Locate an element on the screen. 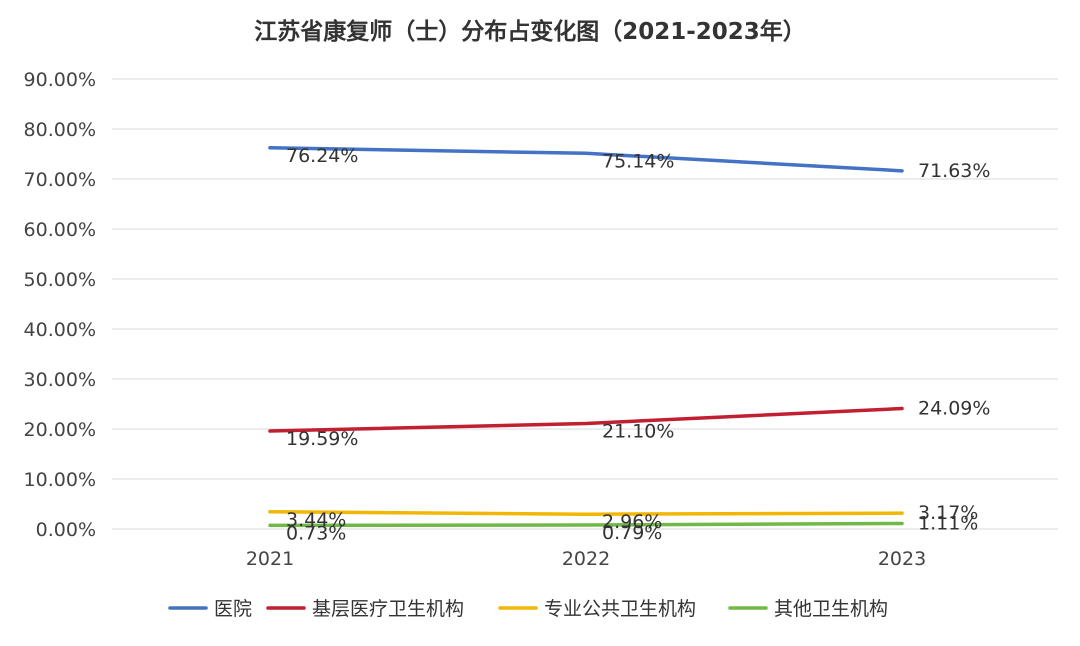 This screenshot has height=646, width=1080. x-tick-label: 2021 is located at coordinates (270, 559).